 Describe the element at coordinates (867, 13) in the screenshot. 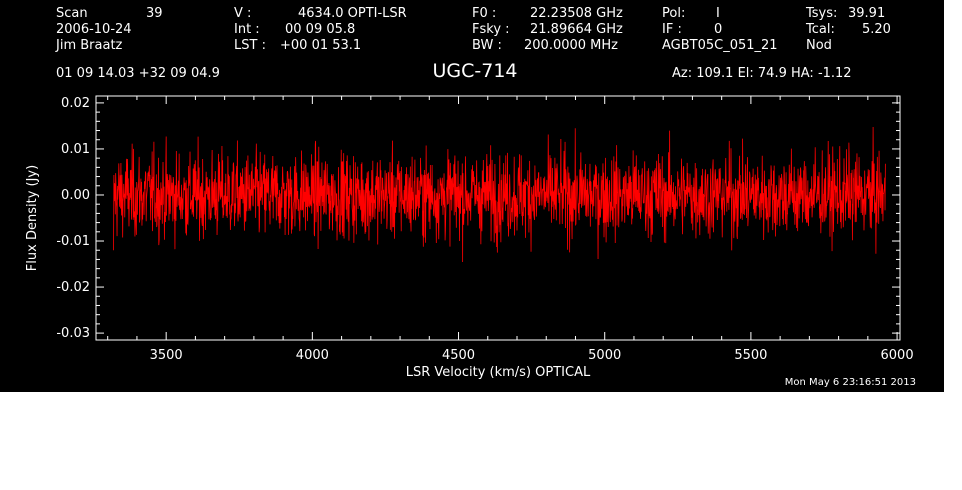

I see `tsys-value: 39.91` at that location.